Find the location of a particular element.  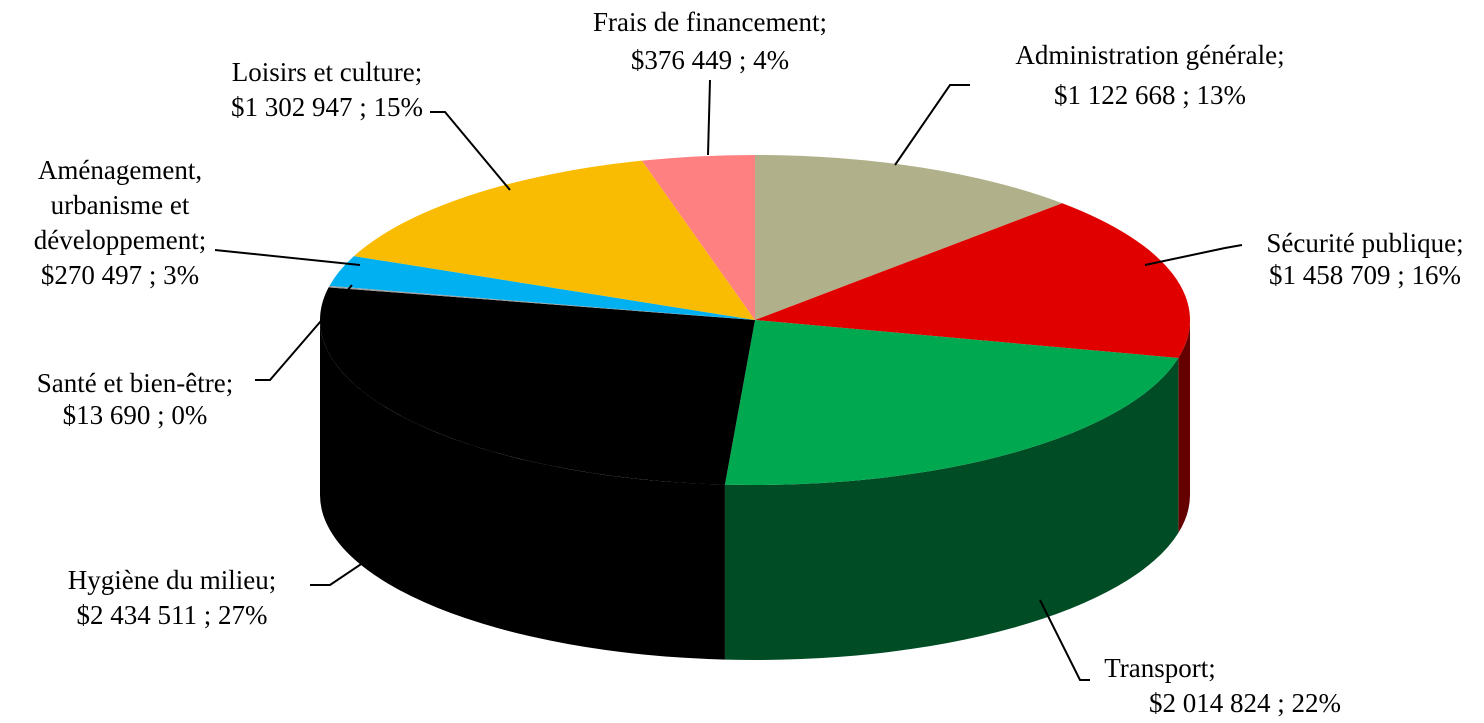

value-label: $1 122 668 ; 13% is located at coordinates (1150, 95).